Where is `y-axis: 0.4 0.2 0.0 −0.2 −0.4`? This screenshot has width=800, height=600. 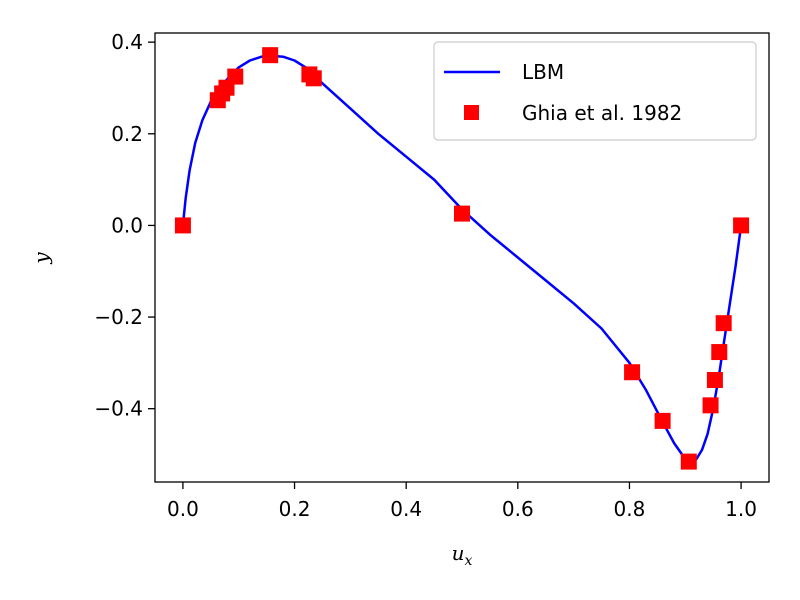
y-axis: 0.4 0.2 0.0 −0.2 −0.4 is located at coordinates (124, 225).